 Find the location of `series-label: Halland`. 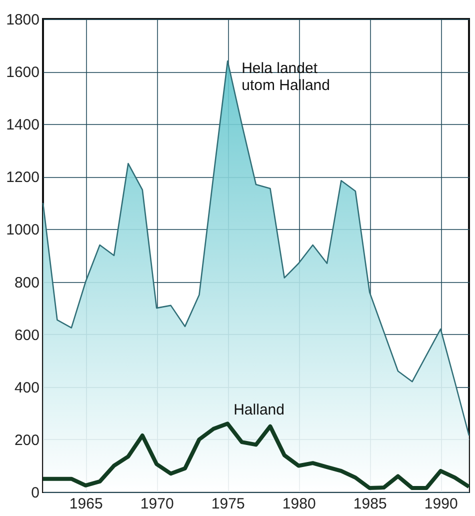

series-label: Halland is located at coordinates (259, 410).